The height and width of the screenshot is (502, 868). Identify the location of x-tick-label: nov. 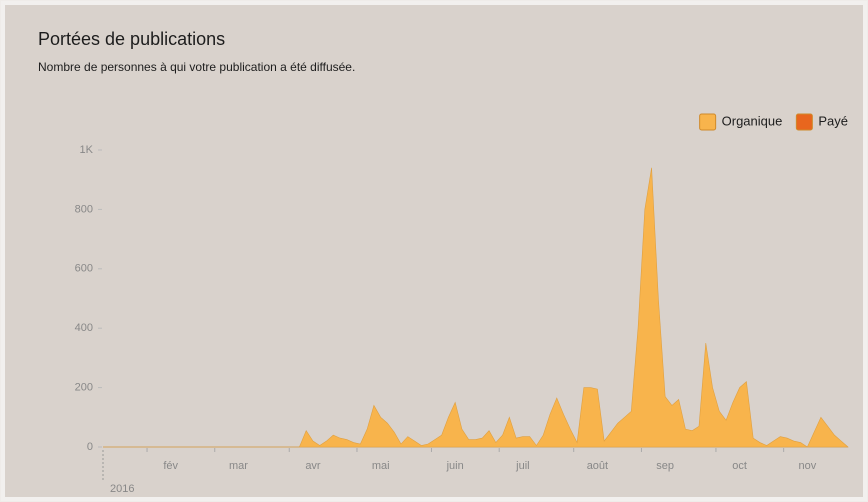
(807, 466).